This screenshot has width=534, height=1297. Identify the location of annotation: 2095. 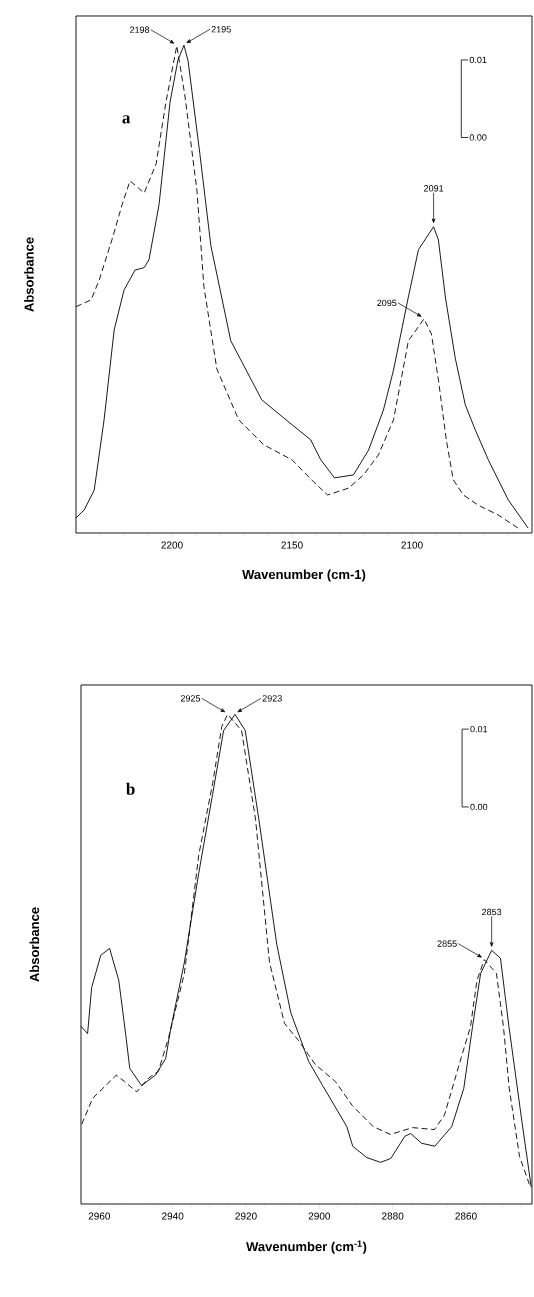
(387, 303).